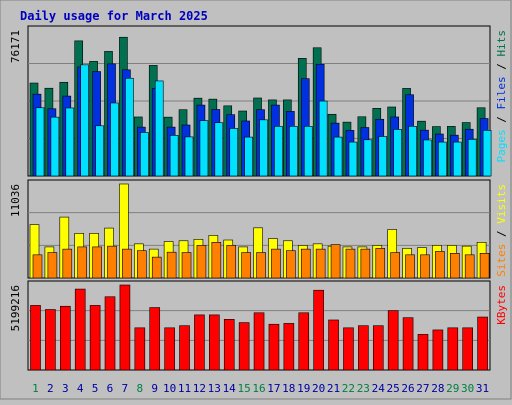  Describe the element at coordinates (50, 388) in the screenshot. I see `x-tick-label-day-2: 2` at that location.